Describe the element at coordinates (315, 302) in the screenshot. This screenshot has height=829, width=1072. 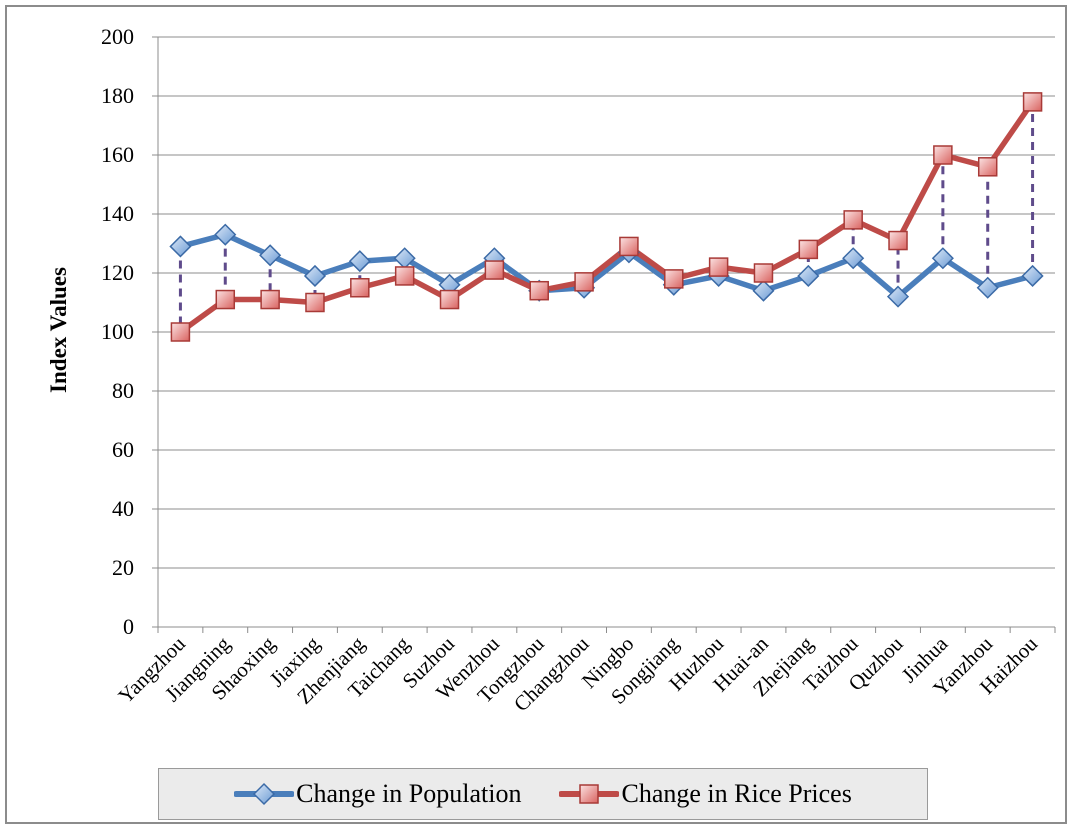
I see `point-rice-prices-jiaxing` at that location.